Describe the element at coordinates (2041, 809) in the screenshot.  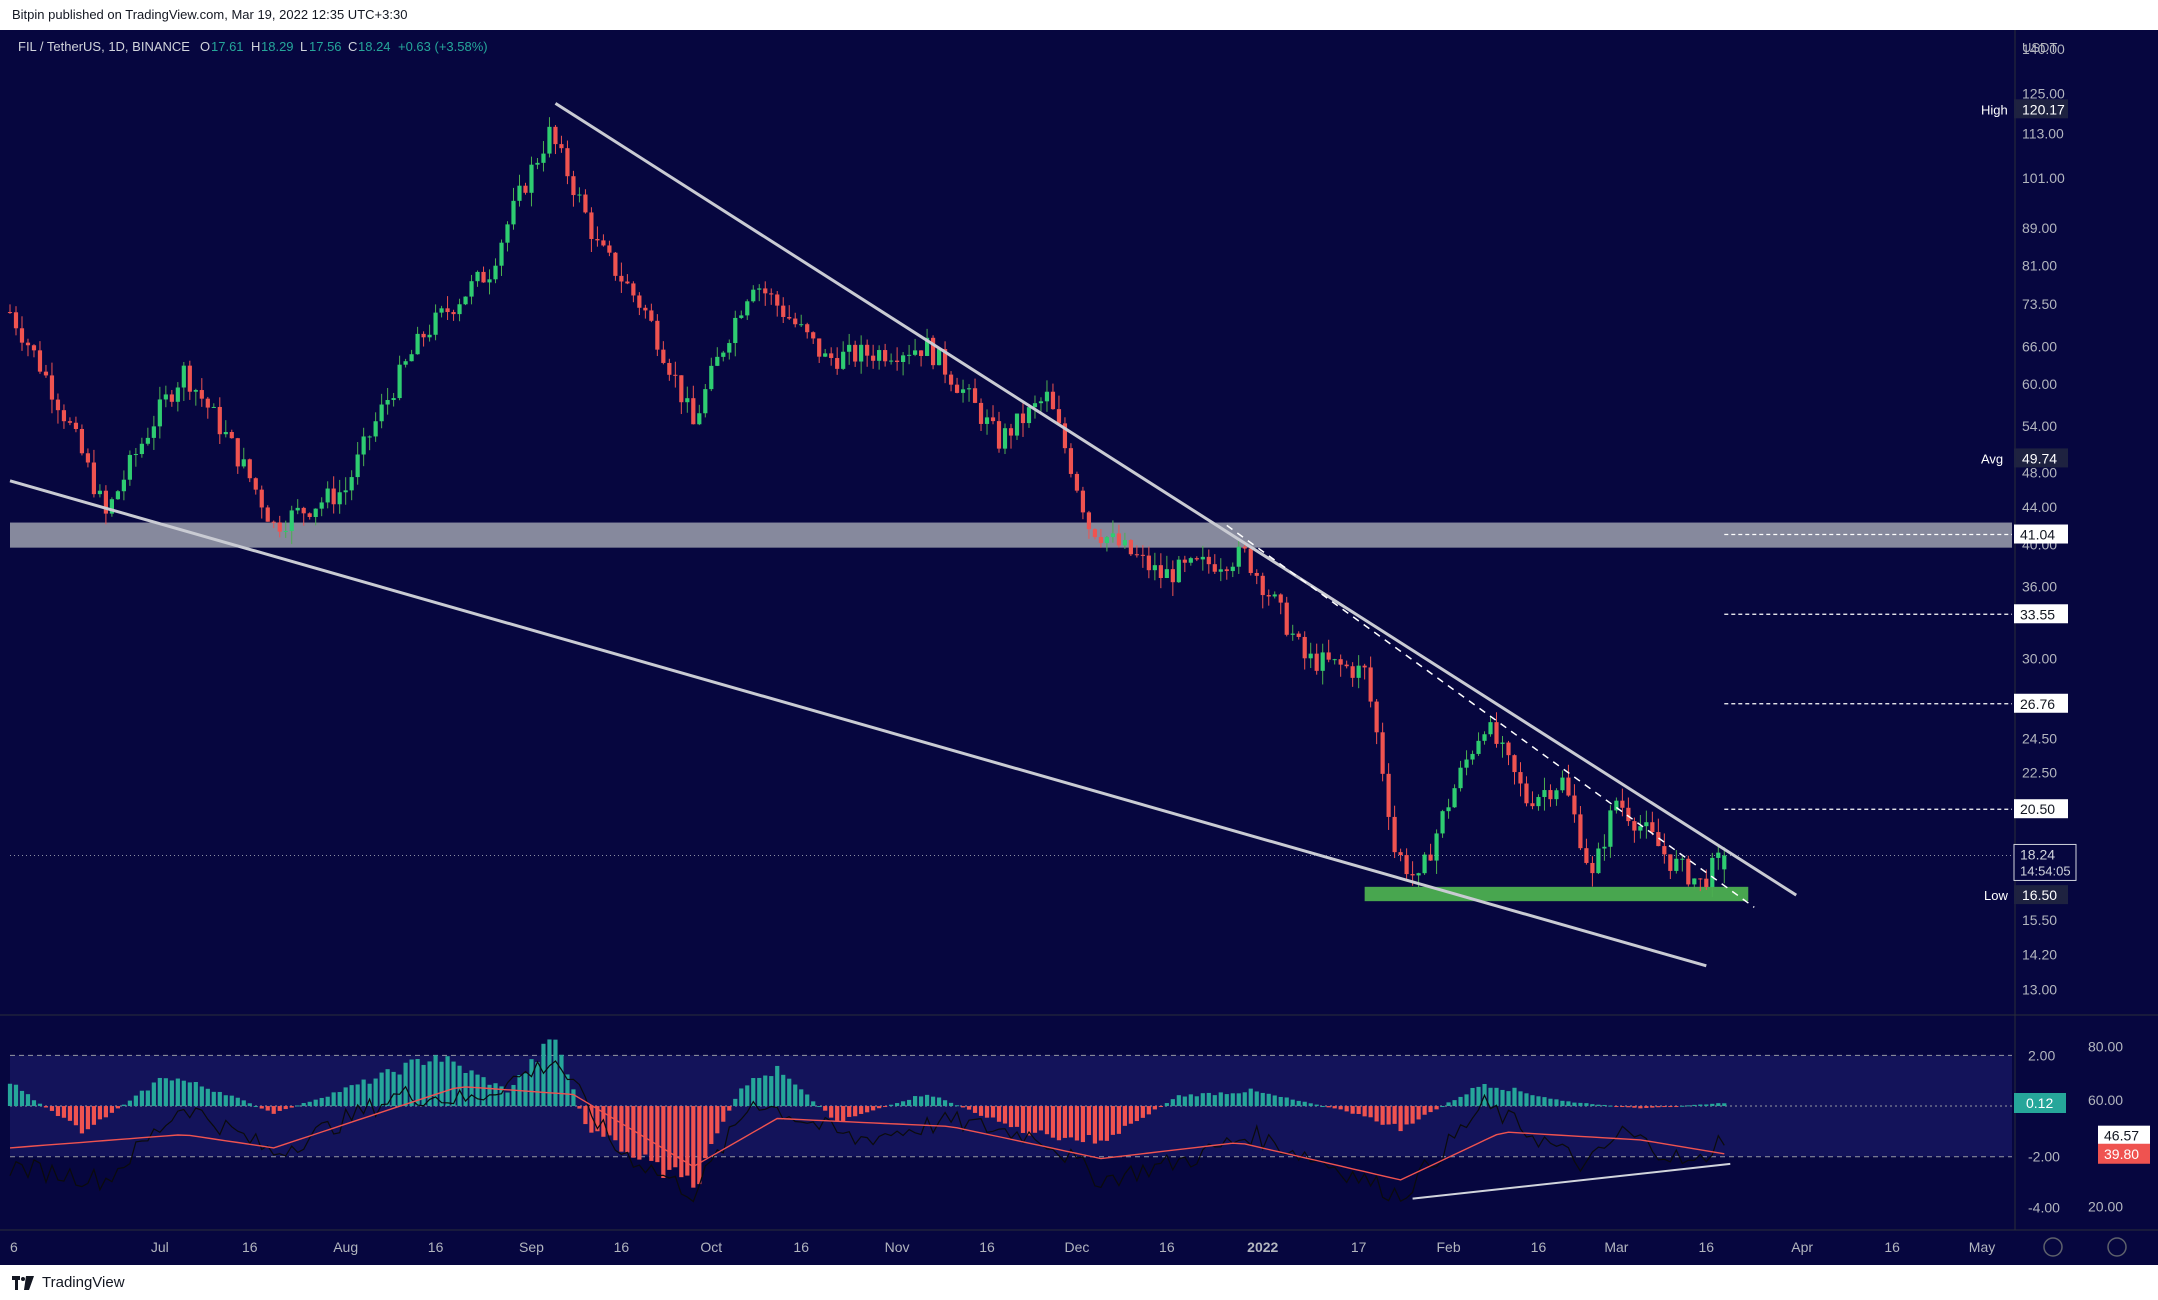
I see `level-value-box` at that location.